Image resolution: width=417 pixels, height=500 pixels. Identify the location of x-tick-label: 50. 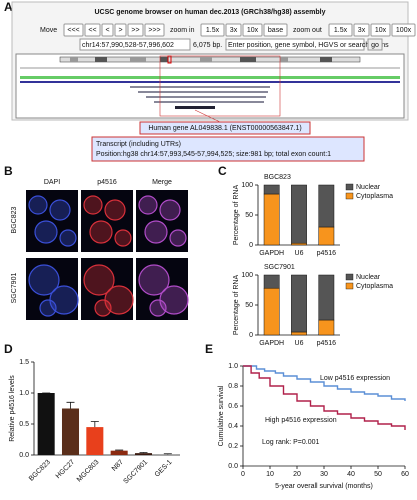
(378, 474).